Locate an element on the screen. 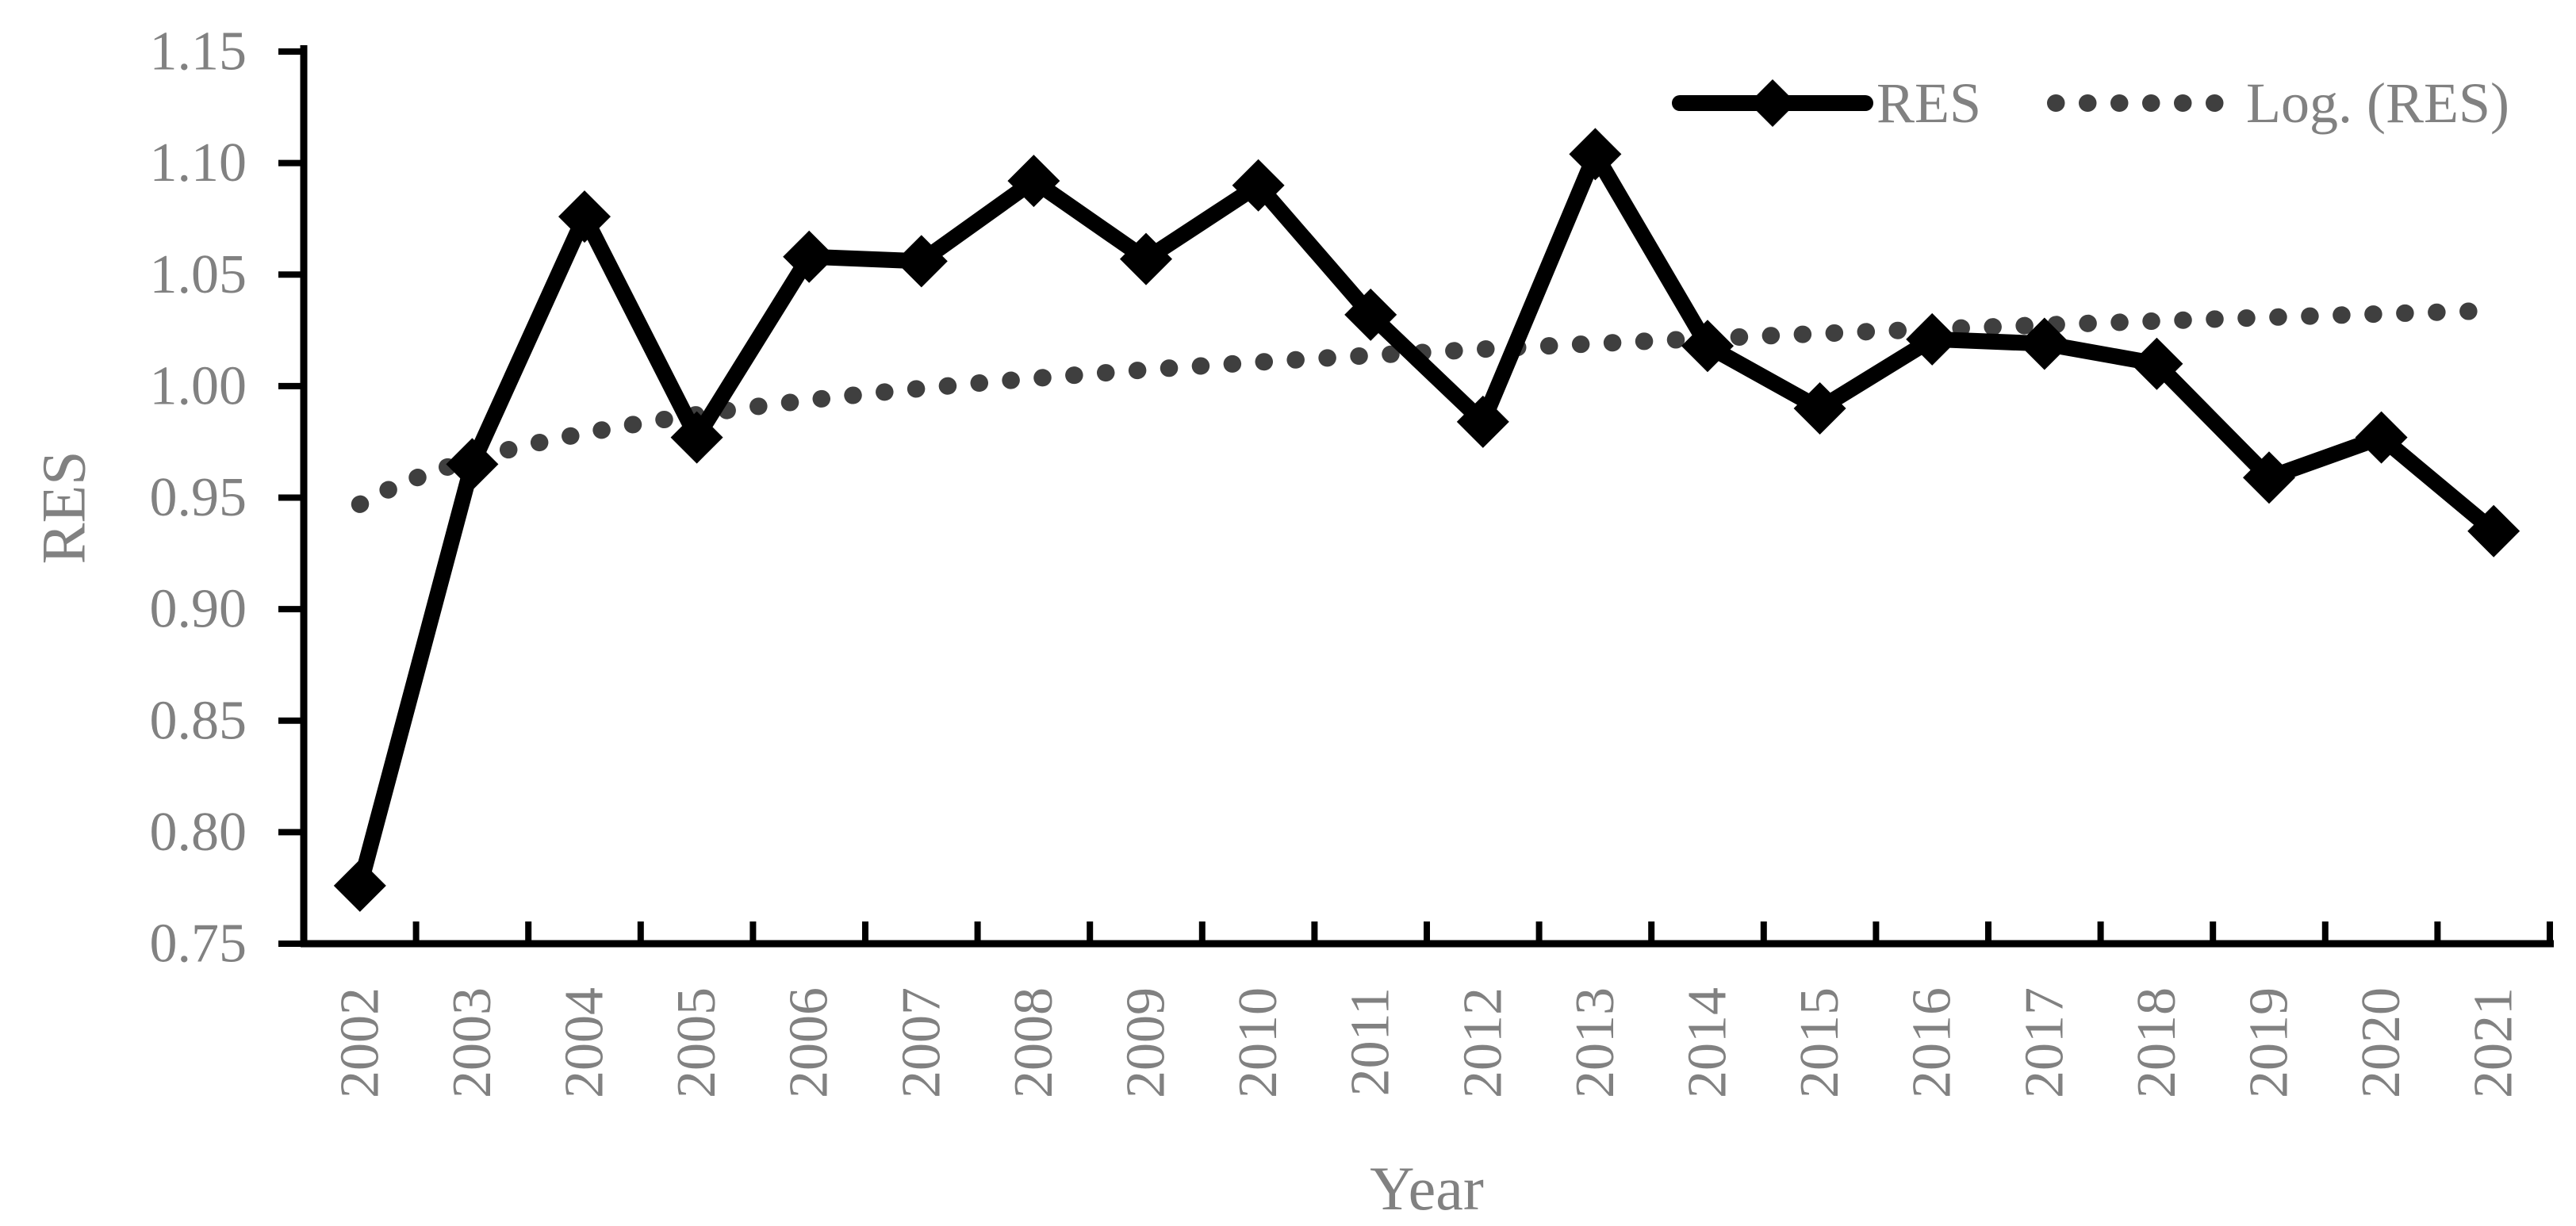  y-tick-label: 0.75 is located at coordinates (199, 945).